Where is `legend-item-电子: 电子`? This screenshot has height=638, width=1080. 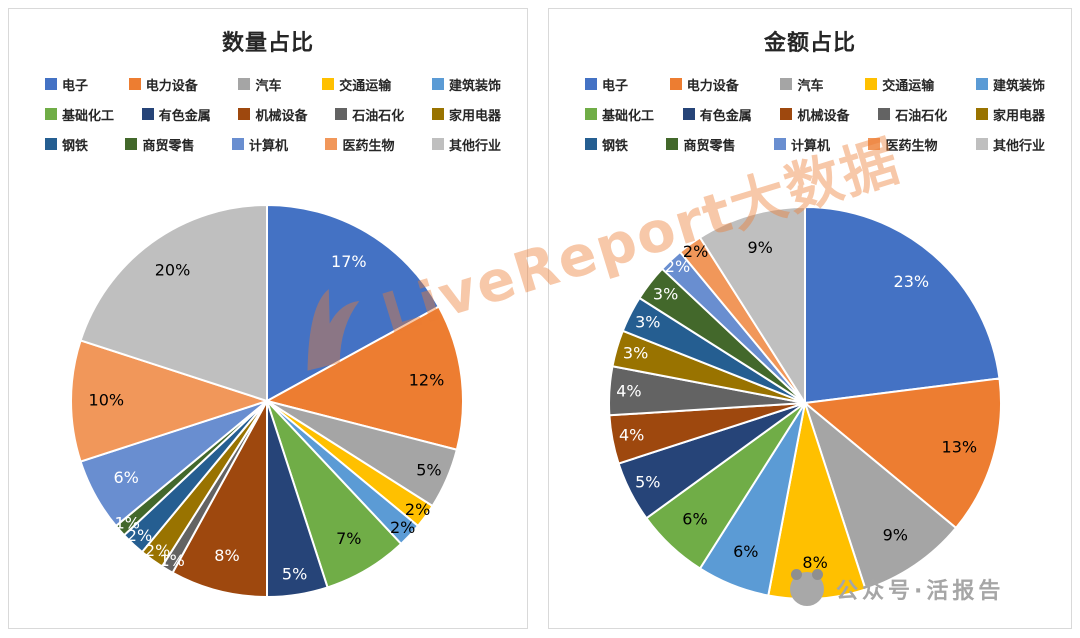
legend-item-电子: 电子 is located at coordinates (66, 84).